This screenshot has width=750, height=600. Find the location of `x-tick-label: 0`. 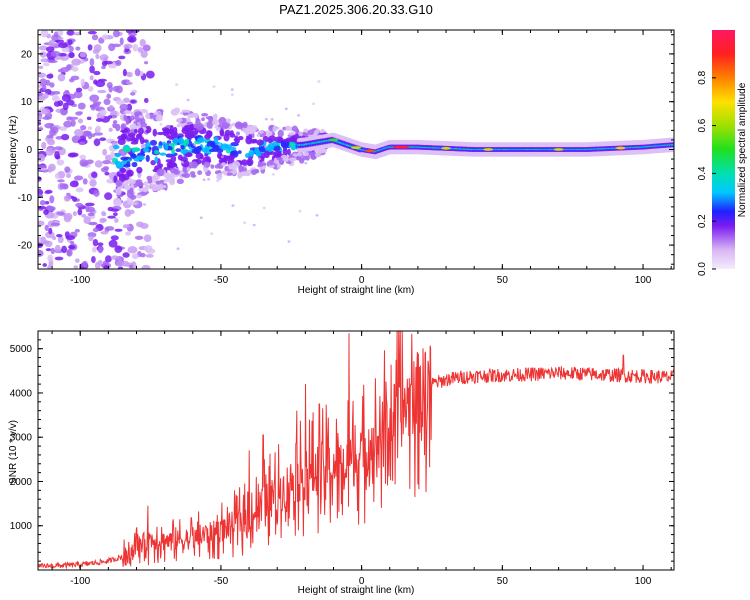

x-tick-label: 0 is located at coordinates (362, 280).